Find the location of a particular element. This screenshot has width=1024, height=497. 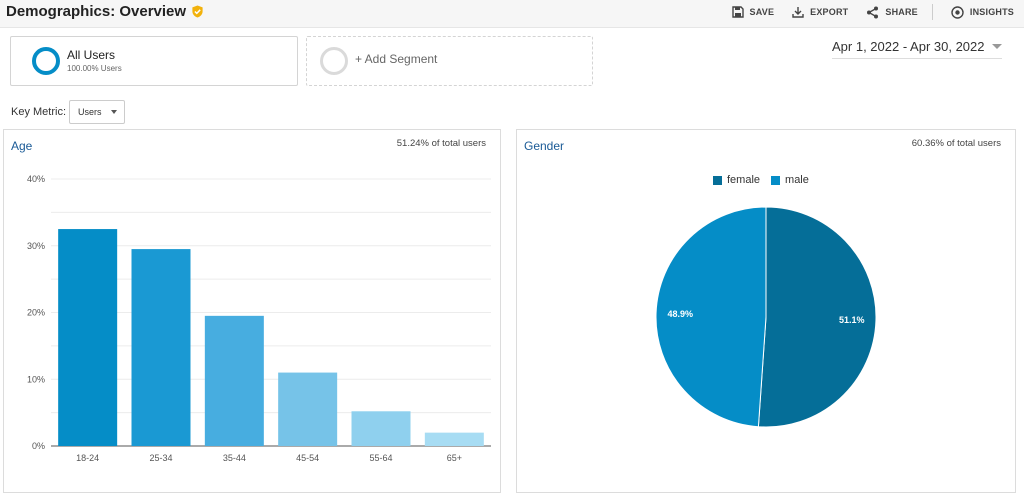

x-tick-label: 18-24 is located at coordinates (87, 458).